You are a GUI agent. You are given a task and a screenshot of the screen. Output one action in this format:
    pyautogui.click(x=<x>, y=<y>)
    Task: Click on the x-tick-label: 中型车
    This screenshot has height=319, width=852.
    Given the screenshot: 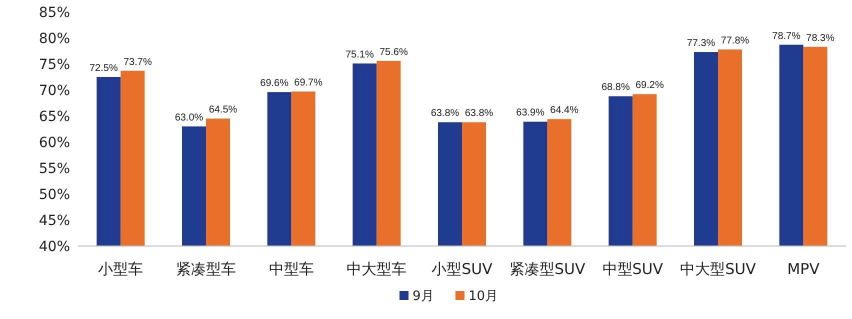 What is the action you would take?
    pyautogui.click(x=291, y=269)
    